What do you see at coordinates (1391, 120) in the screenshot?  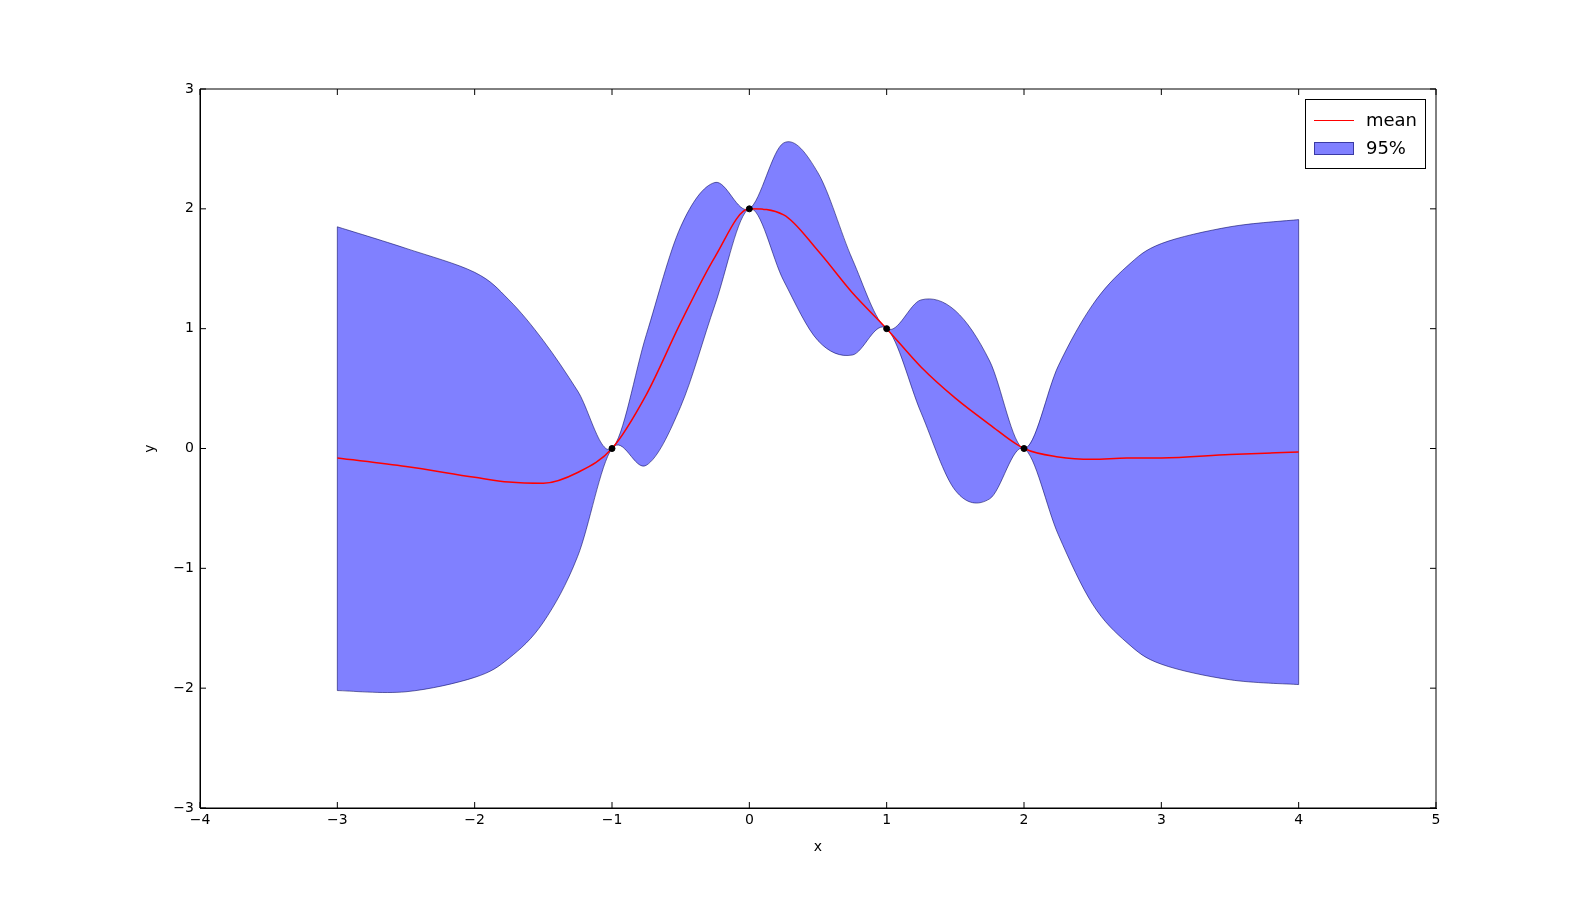 I see `legend-label: mean` at bounding box center [1391, 120].